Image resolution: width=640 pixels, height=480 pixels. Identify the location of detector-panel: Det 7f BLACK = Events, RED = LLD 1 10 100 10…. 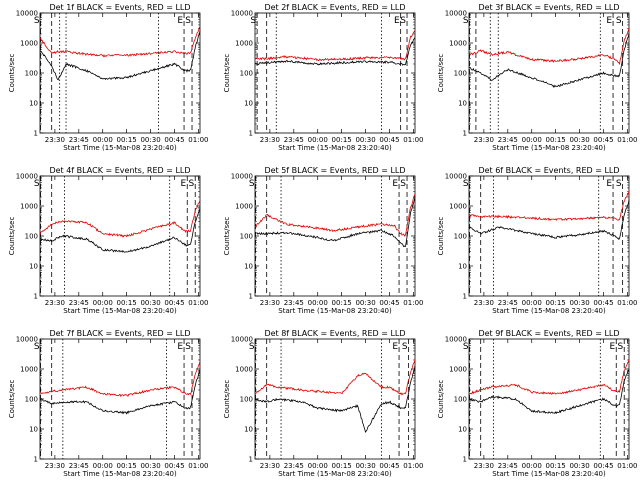
(108, 403).